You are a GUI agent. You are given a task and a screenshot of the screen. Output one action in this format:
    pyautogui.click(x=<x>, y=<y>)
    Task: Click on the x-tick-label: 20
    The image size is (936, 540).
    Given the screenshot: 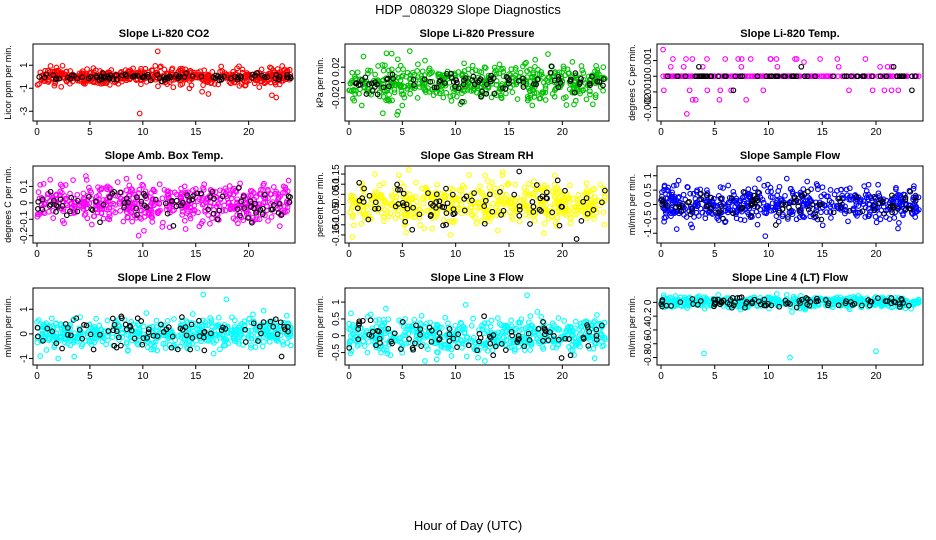 What is the action you would take?
    pyautogui.click(x=249, y=254)
    